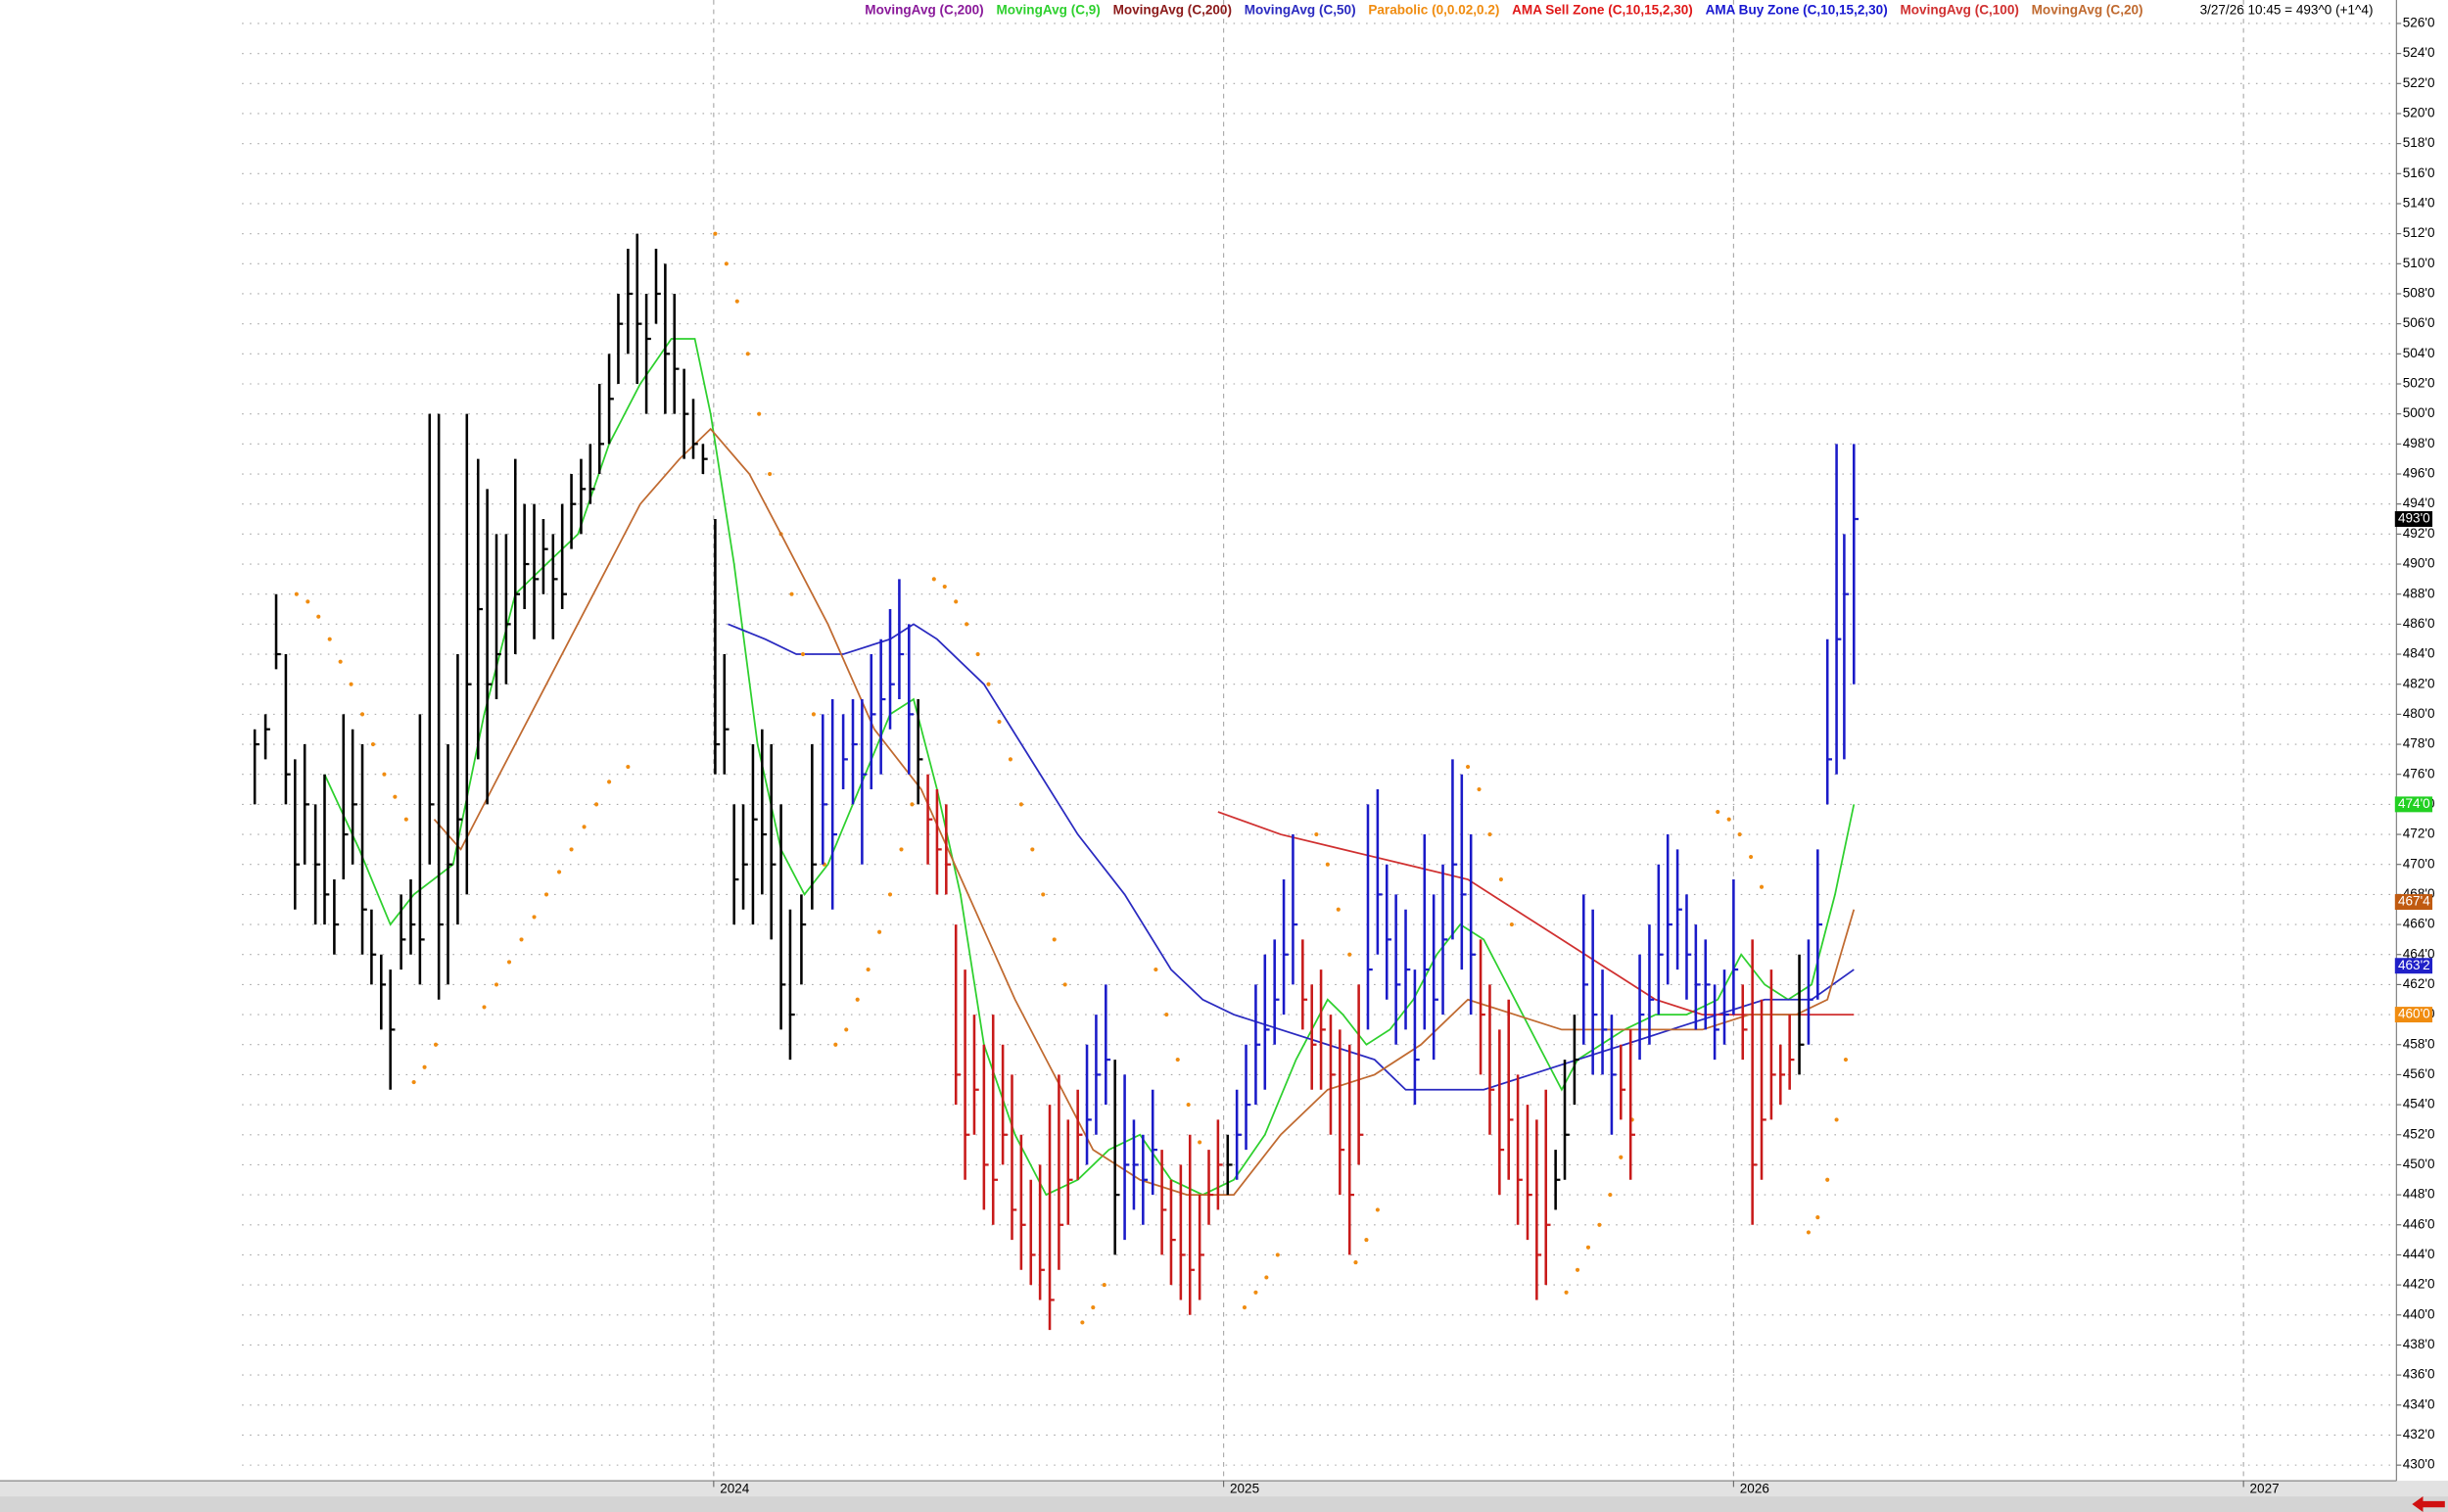 This screenshot has height=1512, width=2448. I want to click on y-tick-label: 524'0, so click(2419, 53).